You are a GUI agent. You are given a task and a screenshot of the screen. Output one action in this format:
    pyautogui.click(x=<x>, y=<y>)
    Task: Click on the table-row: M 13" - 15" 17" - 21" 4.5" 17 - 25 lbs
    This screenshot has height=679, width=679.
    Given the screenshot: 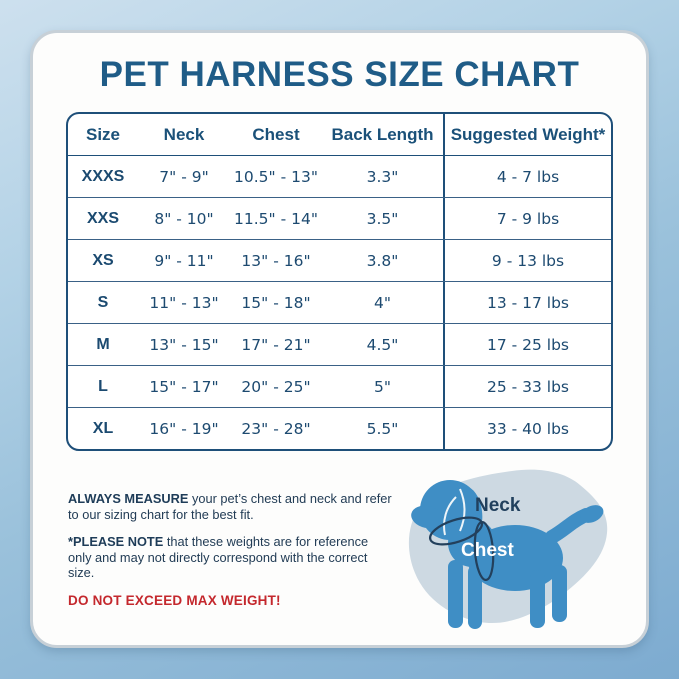 What is the action you would take?
    pyautogui.click(x=339, y=344)
    